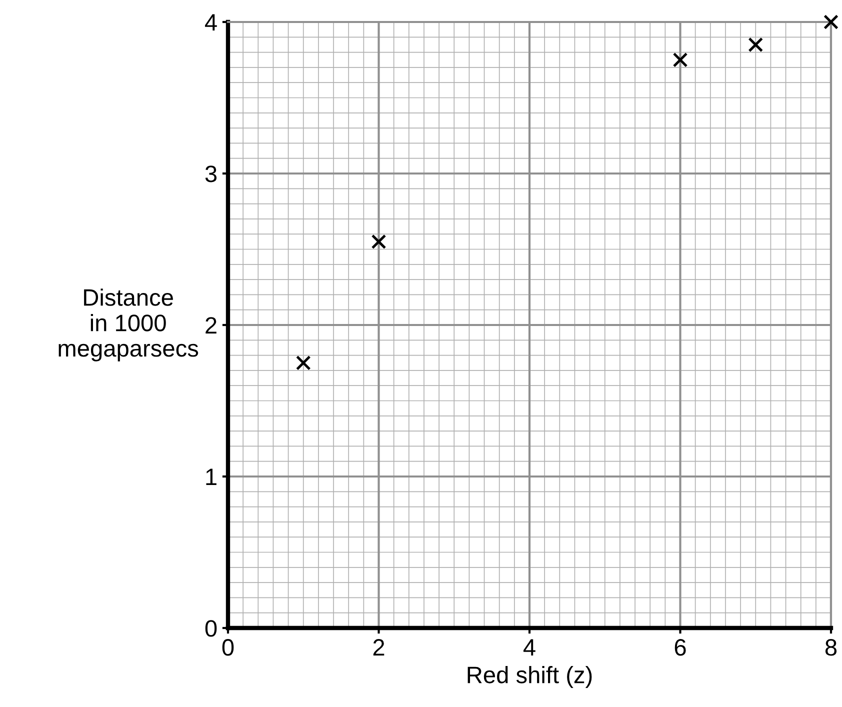  I want to click on y-tick-label: 1, so click(211, 477).